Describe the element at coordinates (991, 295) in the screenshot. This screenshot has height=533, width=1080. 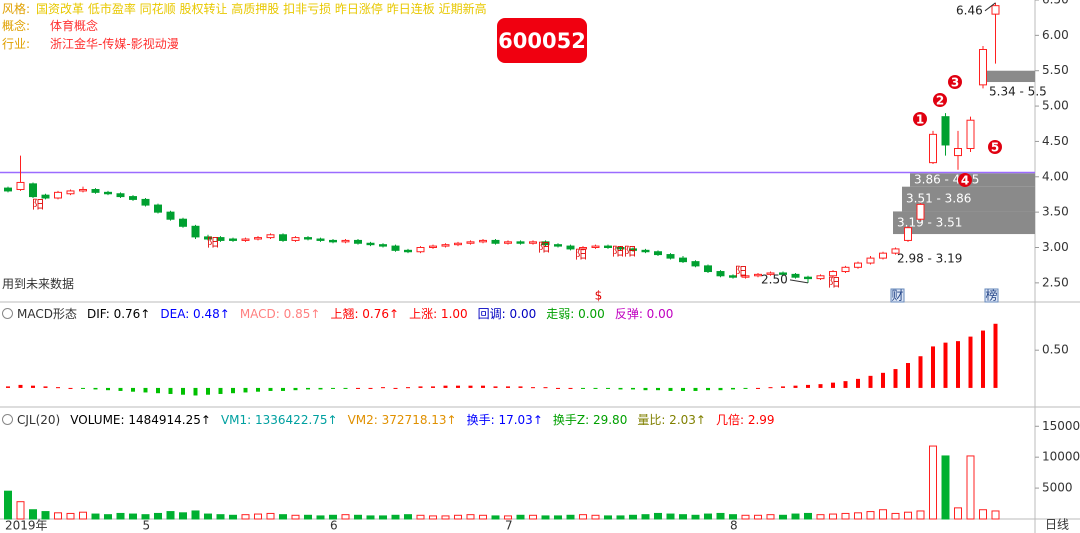
I see `event-box` at that location.